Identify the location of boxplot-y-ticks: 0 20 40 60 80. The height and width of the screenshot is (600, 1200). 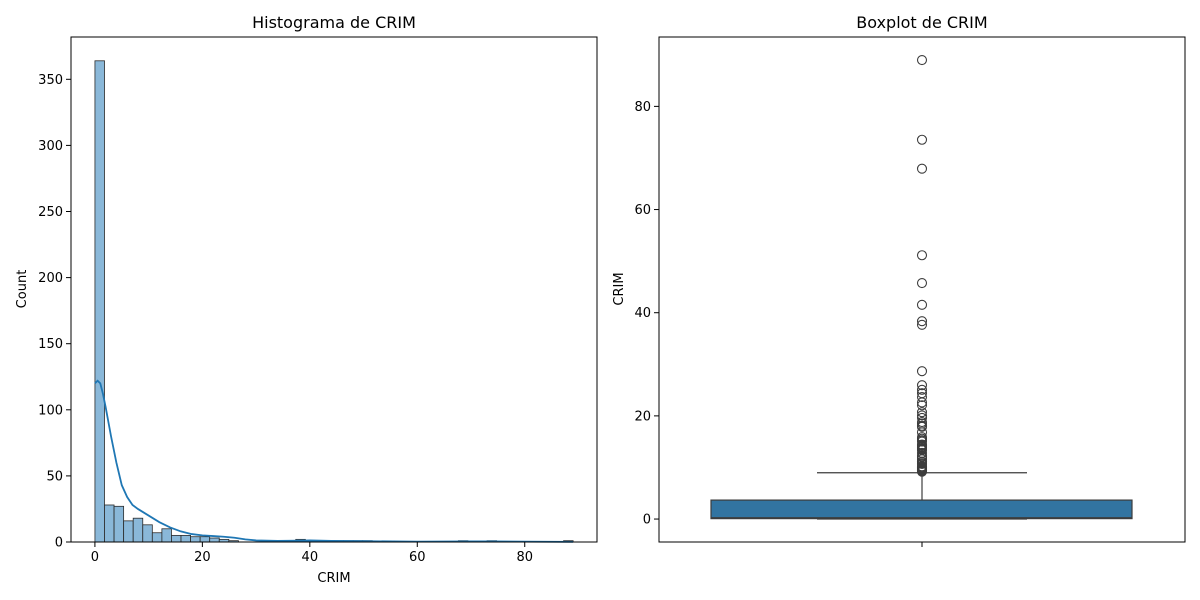
(646, 314).